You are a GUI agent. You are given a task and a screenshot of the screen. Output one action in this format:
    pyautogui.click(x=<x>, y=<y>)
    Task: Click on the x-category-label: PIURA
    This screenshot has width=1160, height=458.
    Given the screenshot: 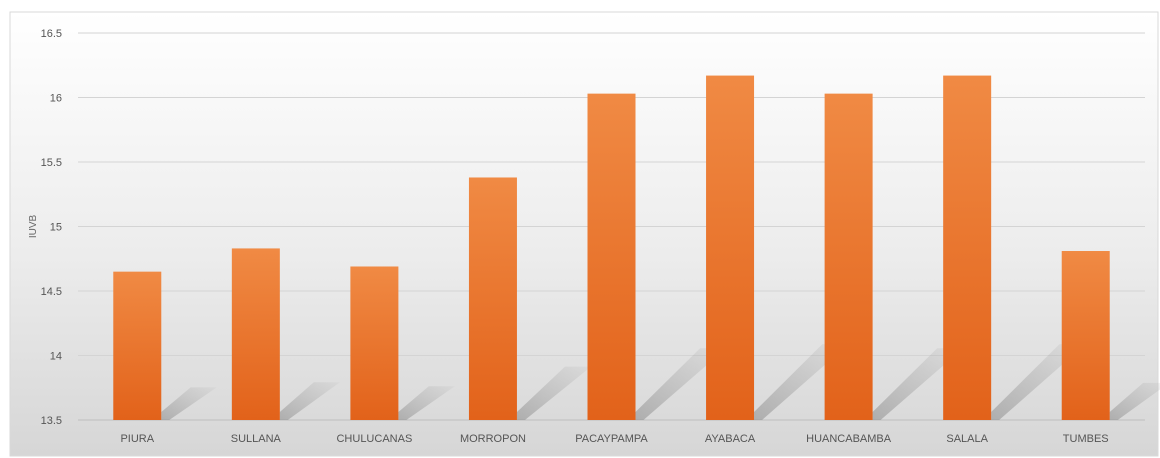 What is the action you would take?
    pyautogui.click(x=137, y=439)
    